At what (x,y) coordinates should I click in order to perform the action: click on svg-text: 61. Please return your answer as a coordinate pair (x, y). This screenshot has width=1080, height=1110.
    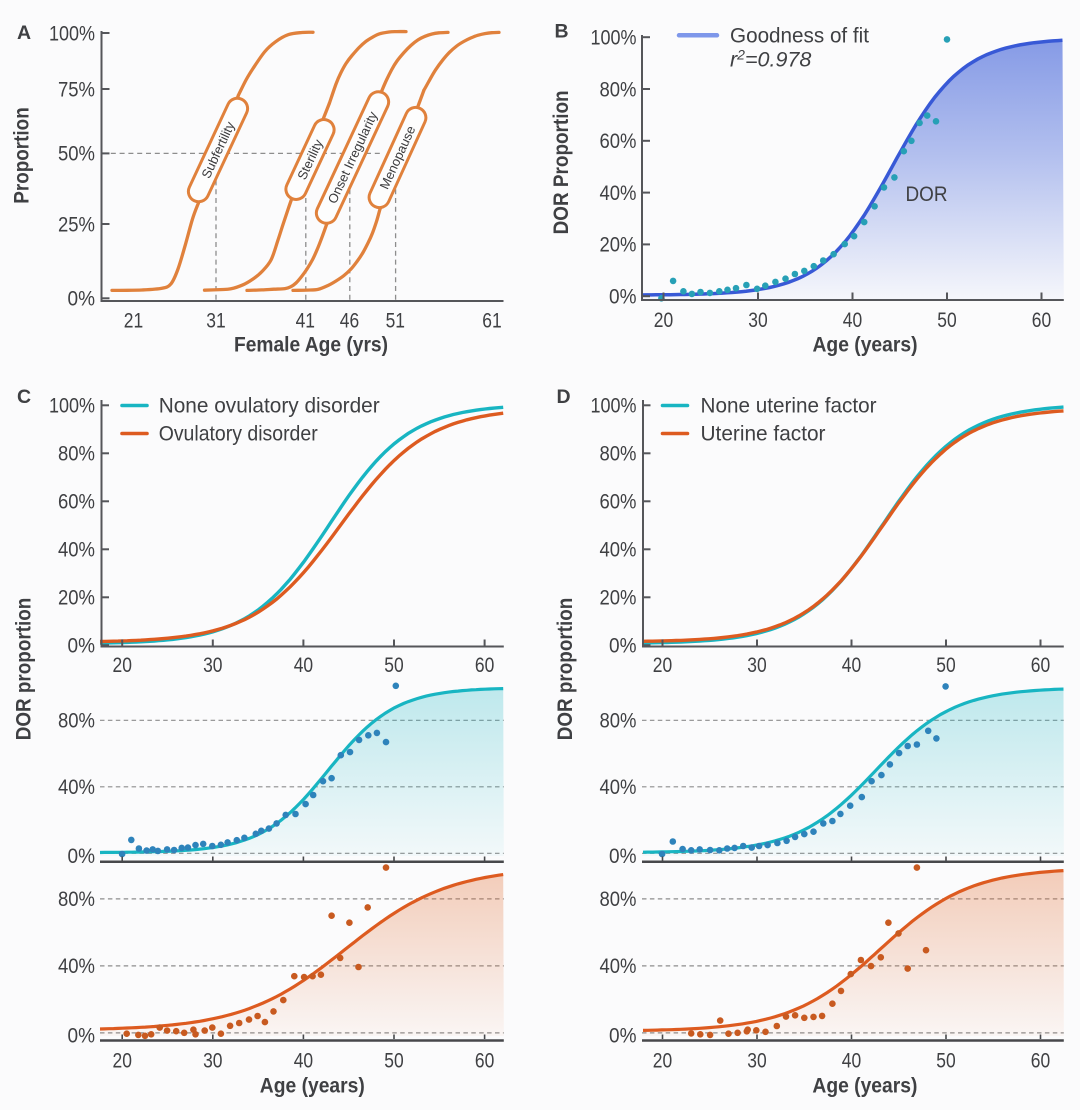
    Looking at the image, I should click on (491, 320).